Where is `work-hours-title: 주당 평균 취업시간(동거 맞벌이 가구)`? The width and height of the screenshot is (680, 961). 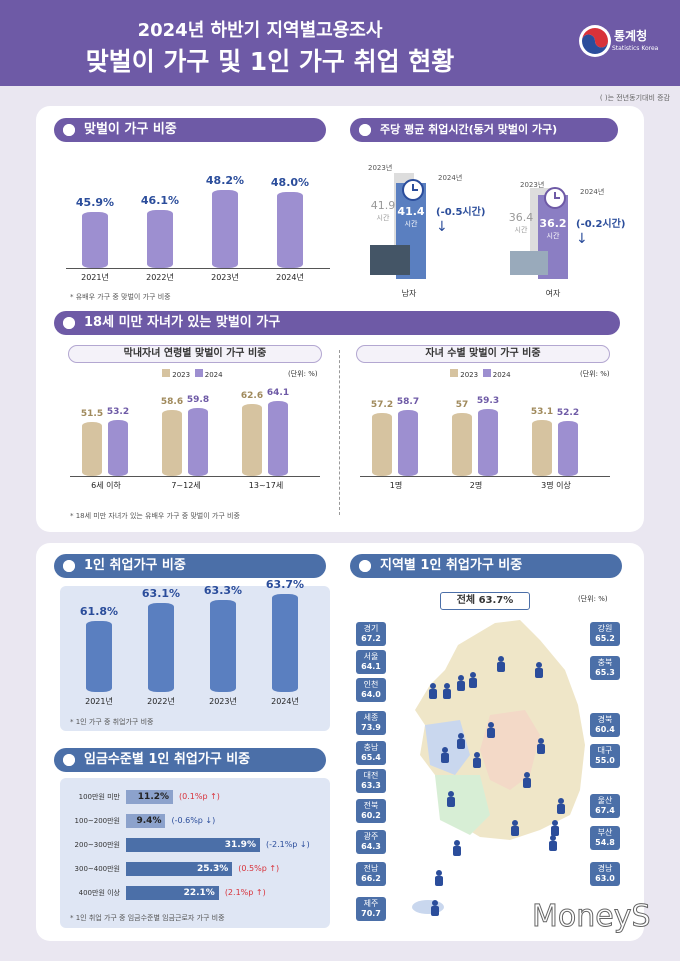 work-hours-title: 주당 평균 취업시간(동거 맞벌이 가구) is located at coordinates (484, 130).